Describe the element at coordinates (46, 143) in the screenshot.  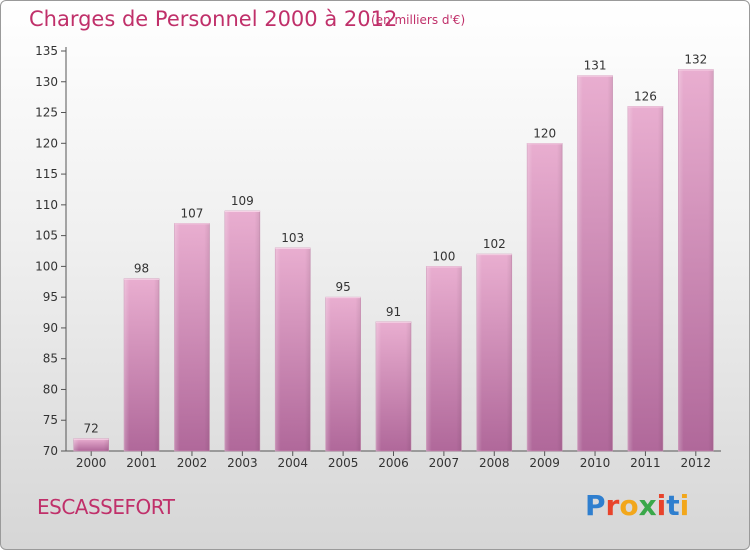
I see `y-tick-label: 120` at that location.